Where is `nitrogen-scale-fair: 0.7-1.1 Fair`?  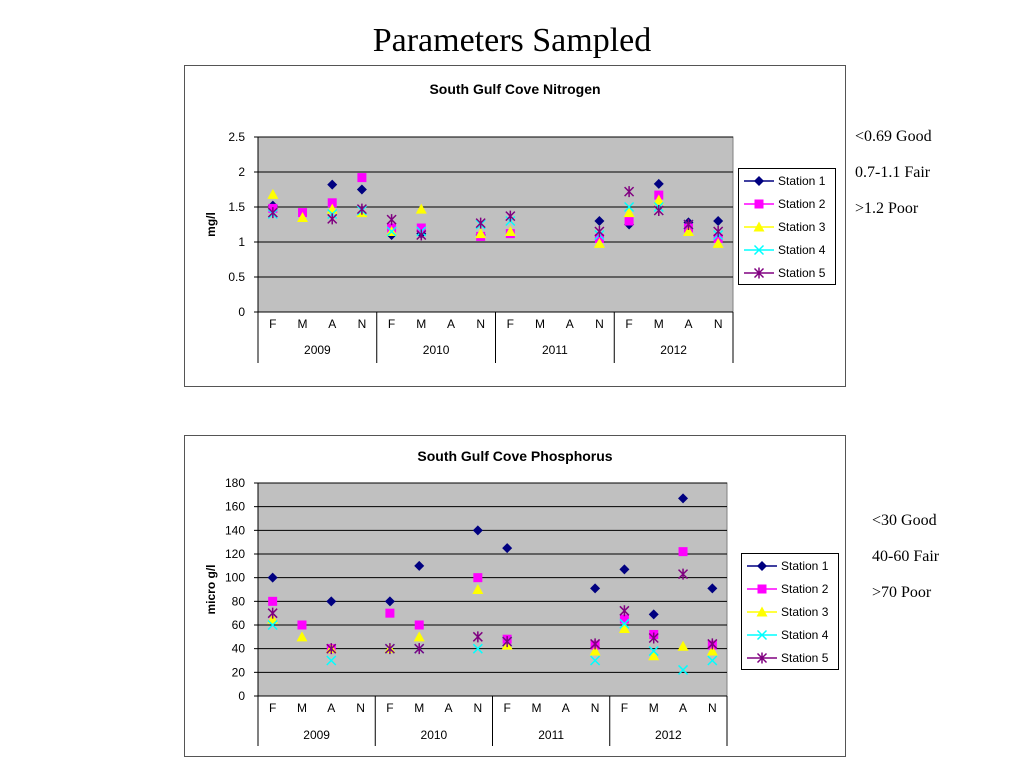 nitrogen-scale-fair: 0.7-1.1 Fair is located at coordinates (893, 172).